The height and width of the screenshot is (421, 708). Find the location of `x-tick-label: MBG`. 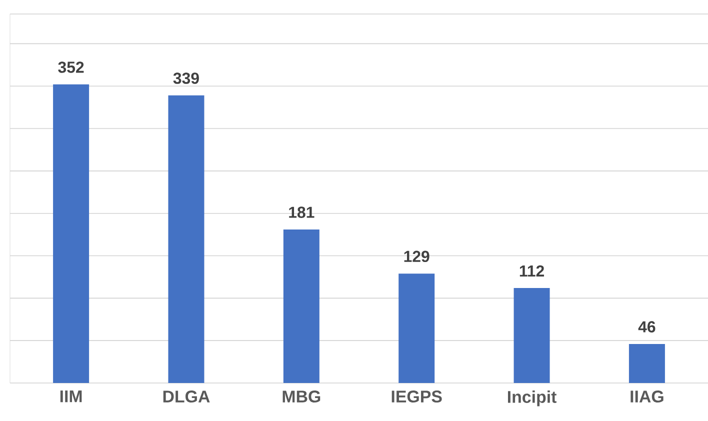

x-tick-label: MBG is located at coordinates (301, 396).